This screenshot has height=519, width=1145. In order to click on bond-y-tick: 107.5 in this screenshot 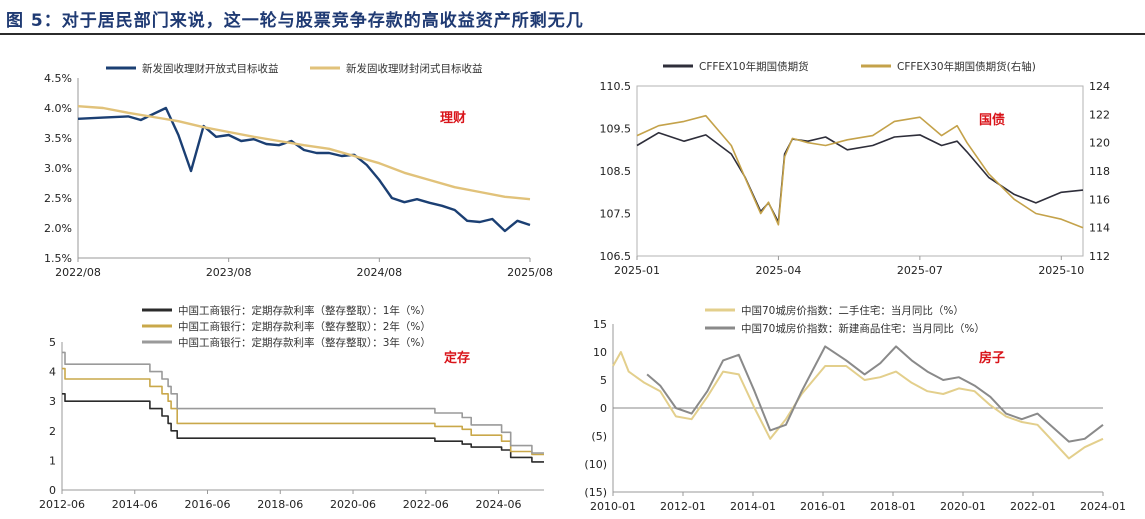, I will do `click(616, 214)`.